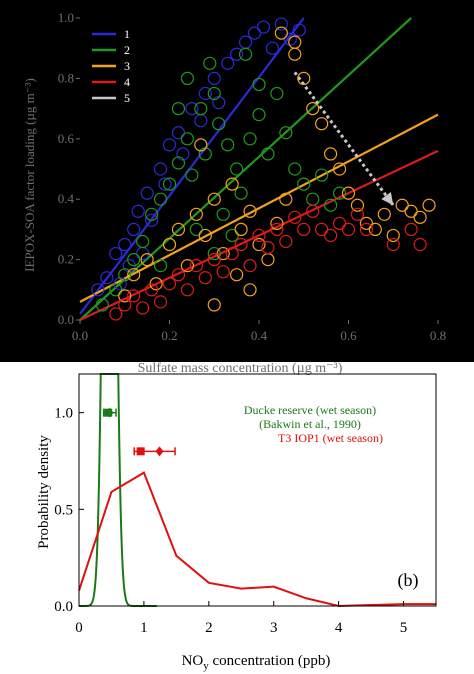 The image size is (474, 674). Describe the element at coordinates (209, 628) in the screenshot. I see `bottom-x-tick-label: 2` at that location.